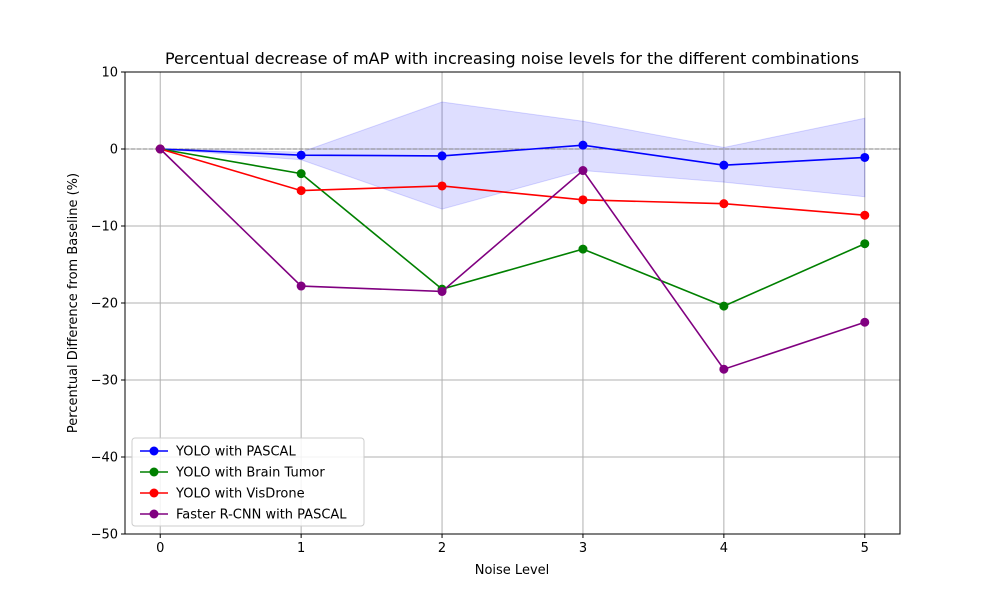  What do you see at coordinates (73, 303) in the screenshot?
I see `y-axis-label: Percentual Difference from Baseline (%)` at bounding box center [73, 303].